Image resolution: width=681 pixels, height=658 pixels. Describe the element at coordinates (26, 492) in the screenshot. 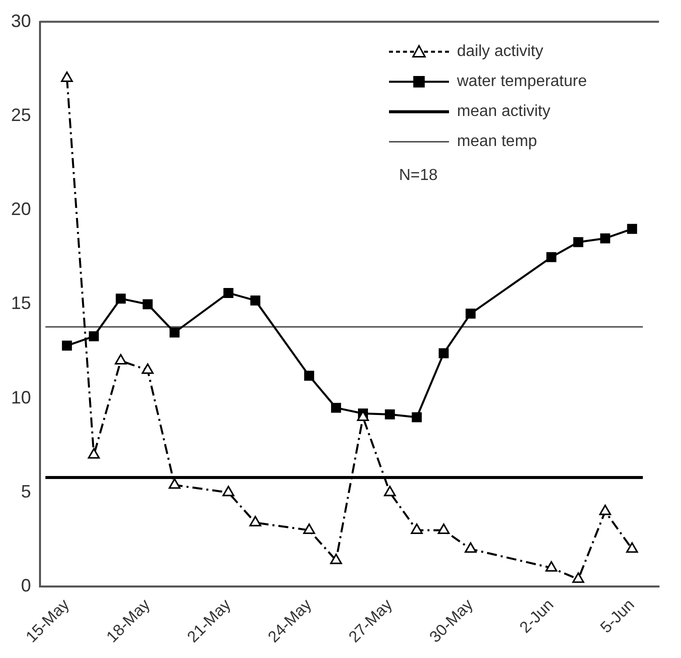

I see `y-tick-label: 5` at that location.